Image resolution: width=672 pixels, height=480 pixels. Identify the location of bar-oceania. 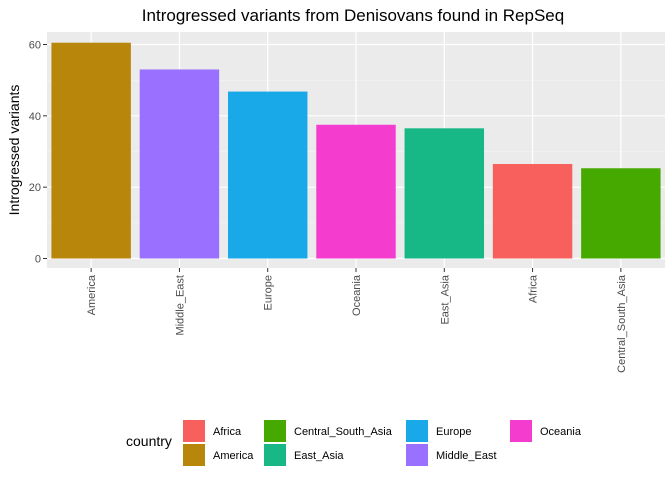
(356, 191).